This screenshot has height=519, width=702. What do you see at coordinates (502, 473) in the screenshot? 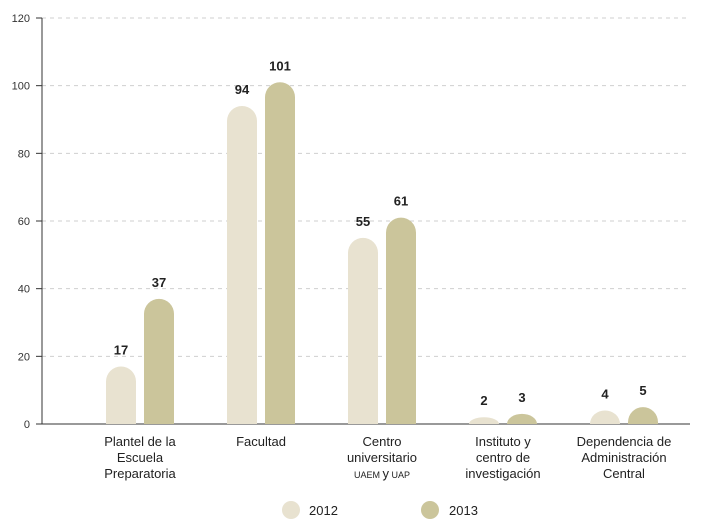
I see `category-label: investigación` at bounding box center [502, 473].